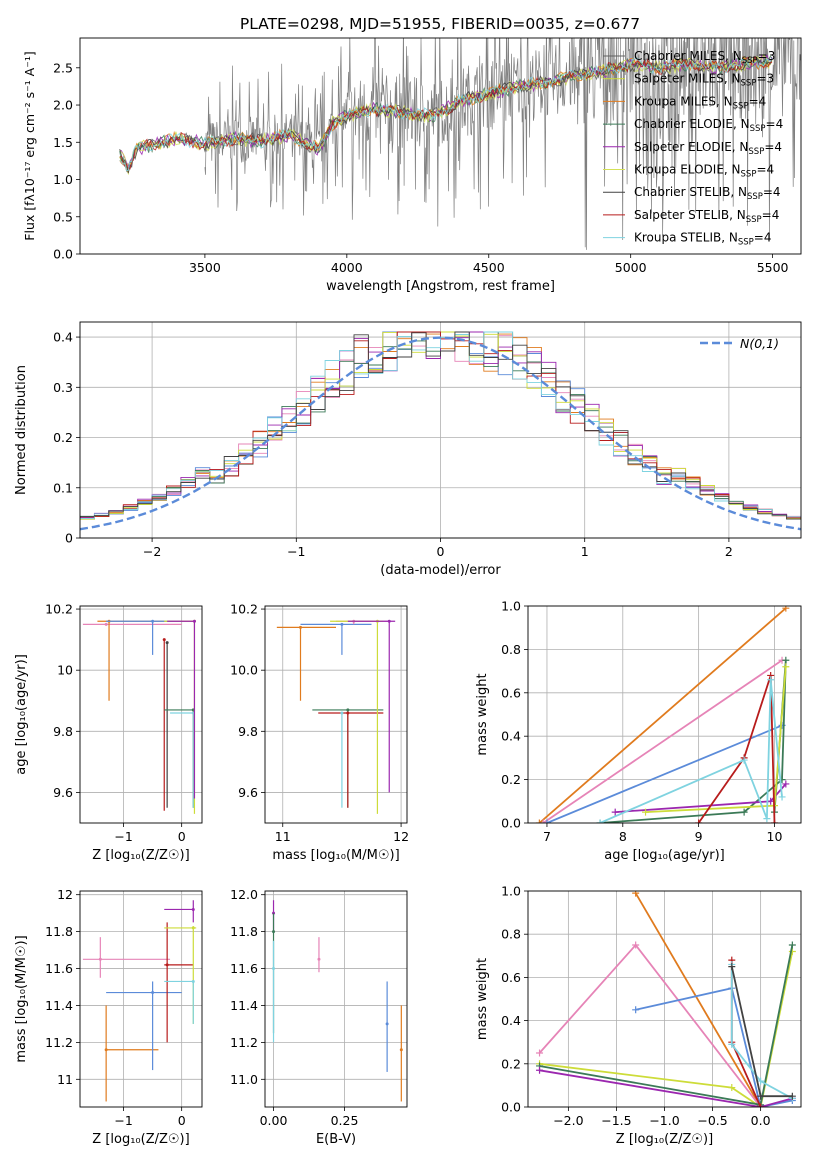  Describe the element at coordinates (440, 286) in the screenshot. I see `x-axis-label: wavelength [Angstrom, rest frame]` at that location.